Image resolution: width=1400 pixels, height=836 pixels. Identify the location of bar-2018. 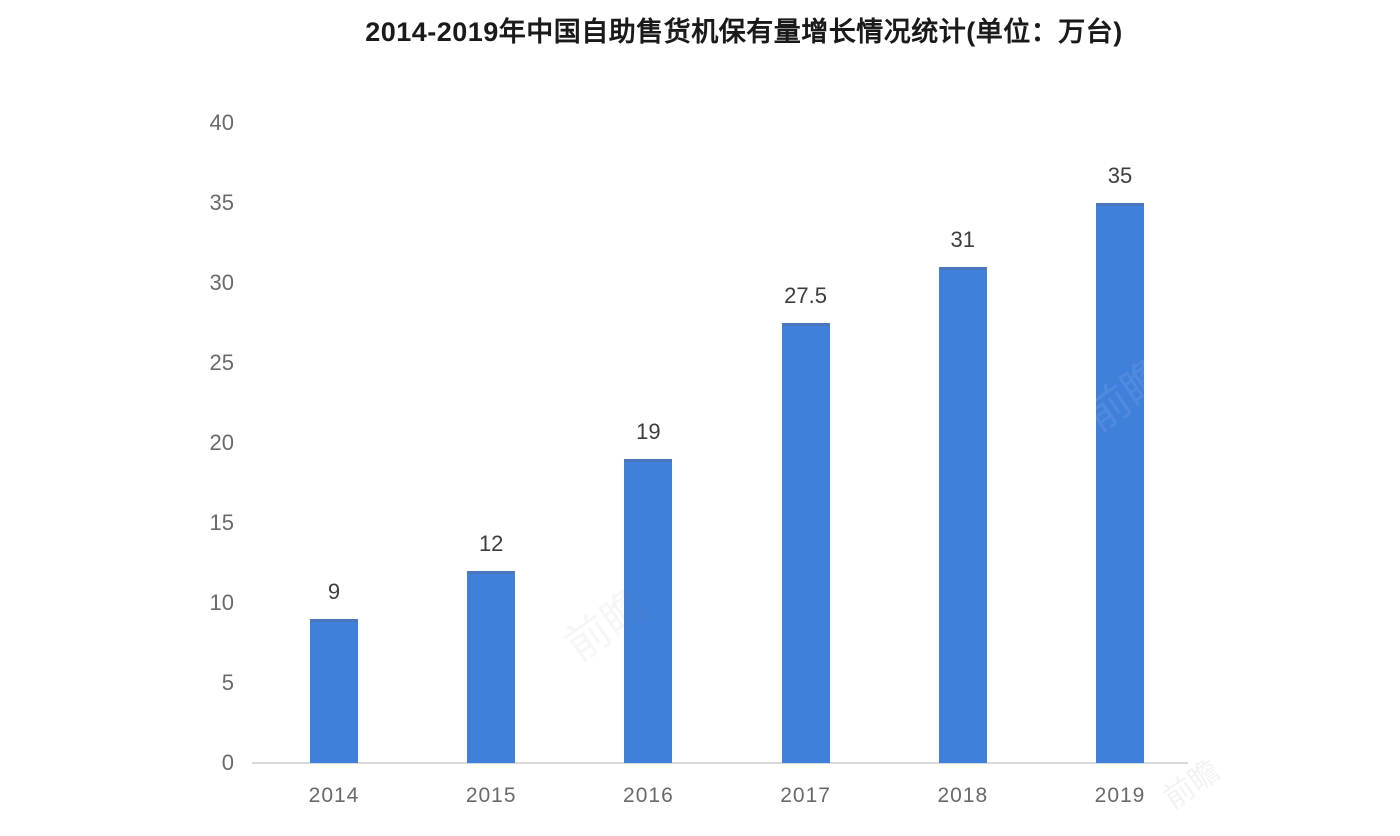
(962, 515).